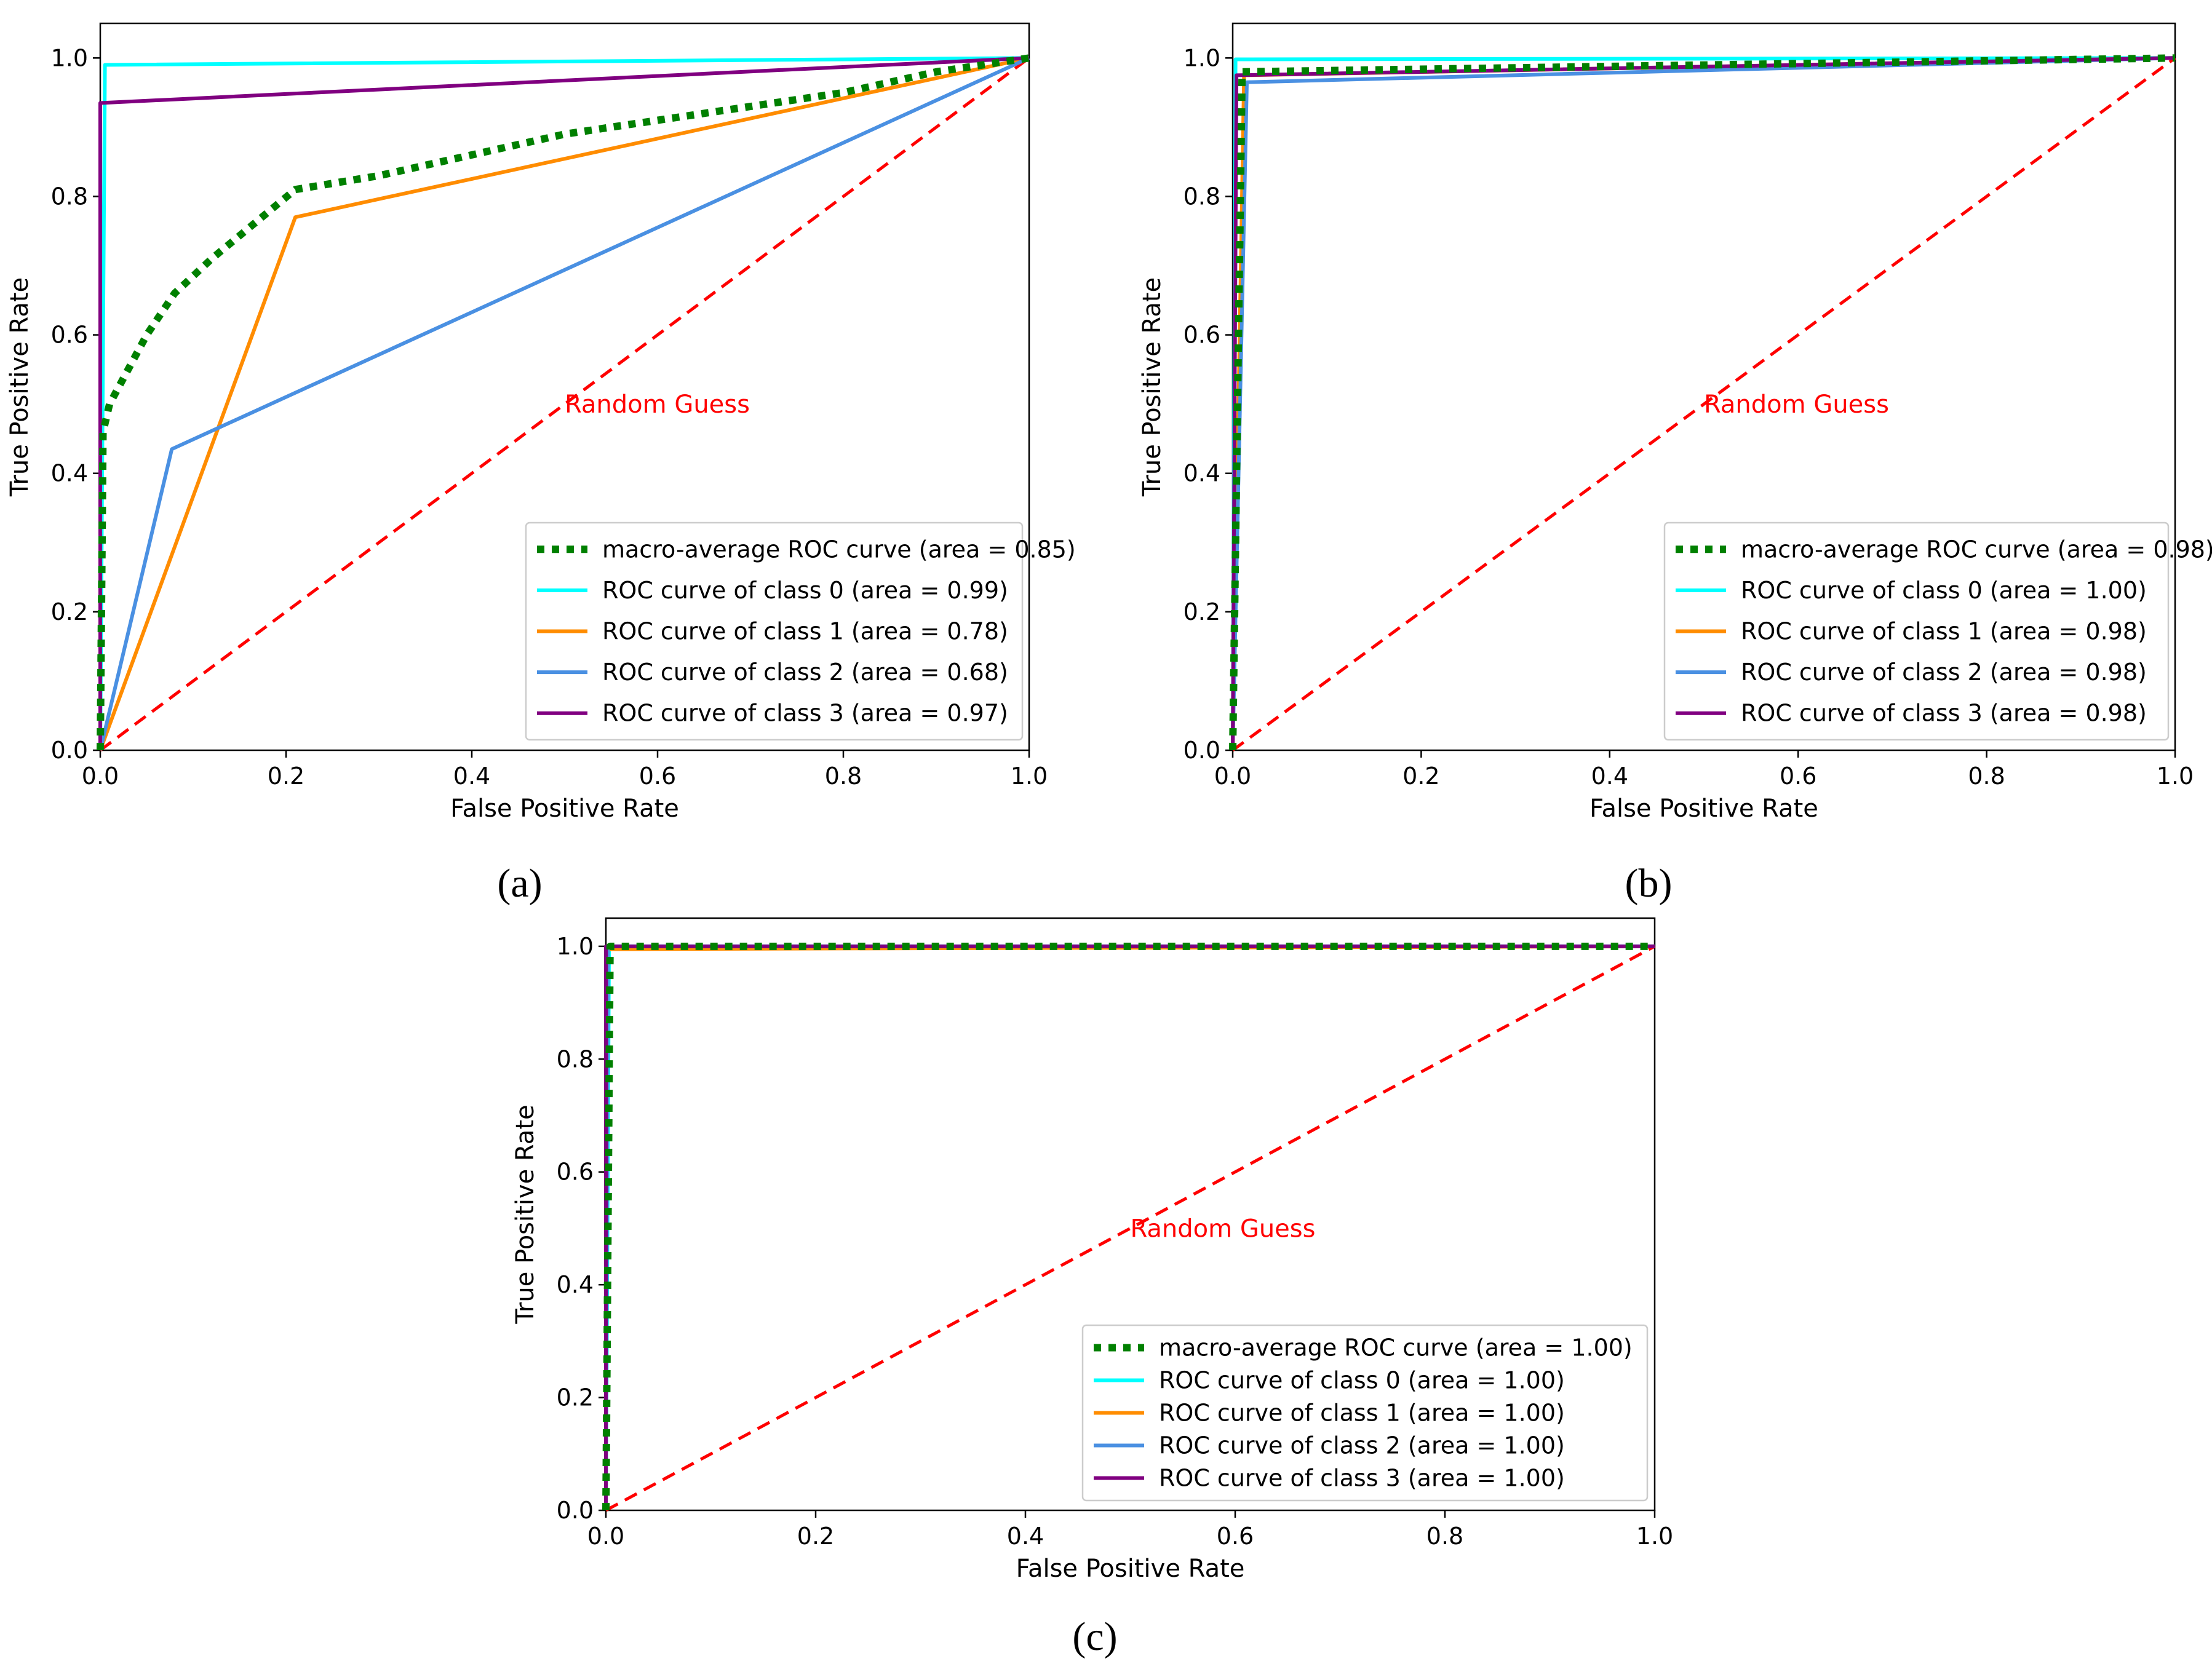 The width and height of the screenshot is (2212, 1669). What do you see at coordinates (1094, 1636) in the screenshot?
I see `panel-label-c: (c)` at bounding box center [1094, 1636].